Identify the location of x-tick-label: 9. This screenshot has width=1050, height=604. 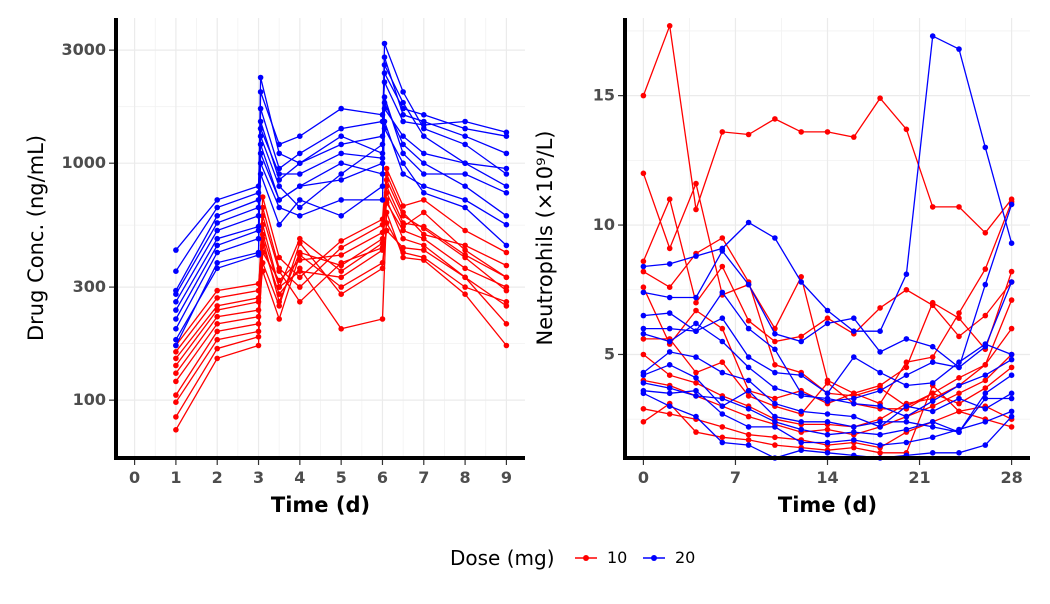
(506, 477).